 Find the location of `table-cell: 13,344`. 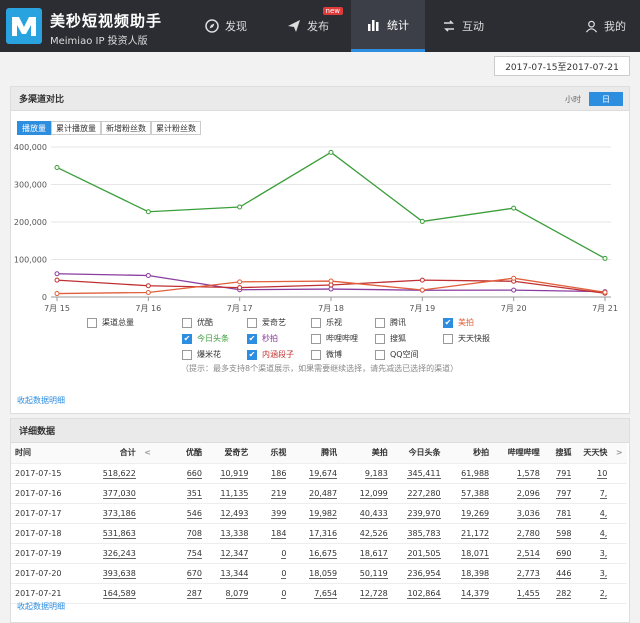

table-cell: 13,344 is located at coordinates (229, 573).